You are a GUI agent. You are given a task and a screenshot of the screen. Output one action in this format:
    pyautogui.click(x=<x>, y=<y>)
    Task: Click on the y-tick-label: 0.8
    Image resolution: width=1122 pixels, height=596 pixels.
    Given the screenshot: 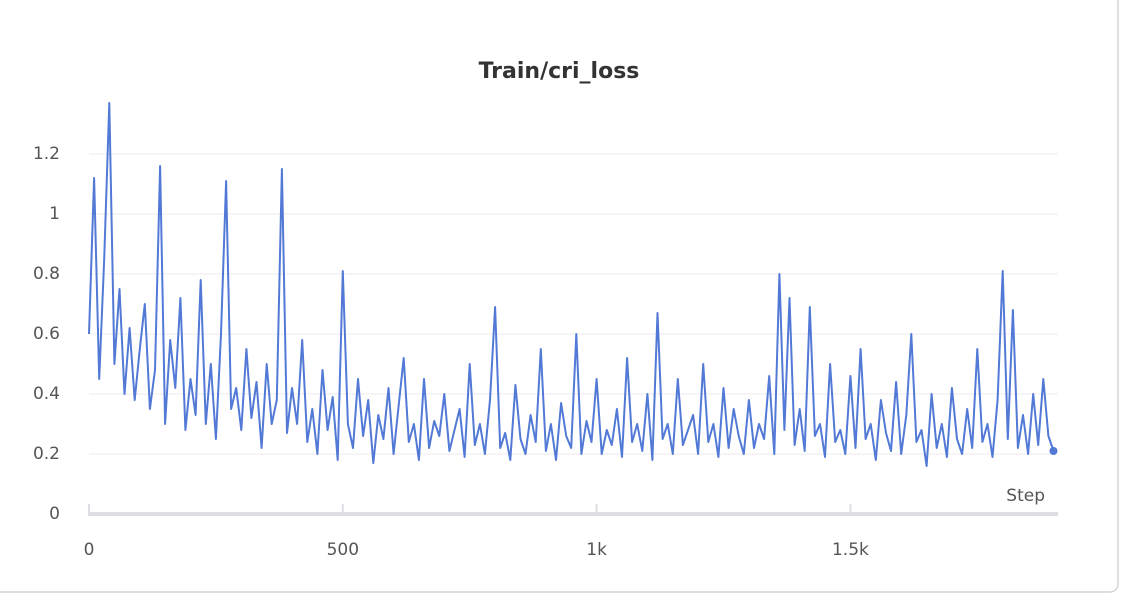 What is the action you would take?
    pyautogui.click(x=46, y=274)
    